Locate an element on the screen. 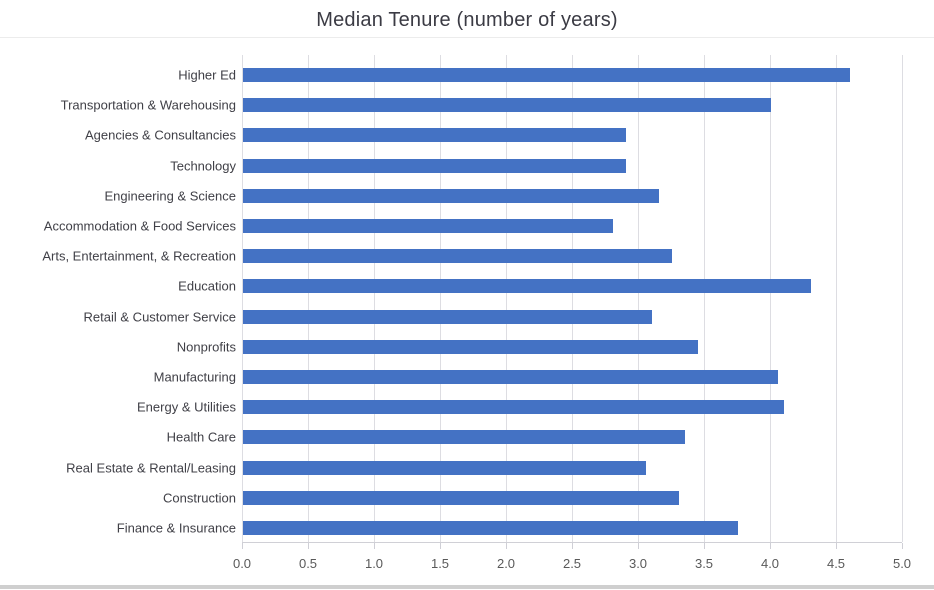 Image resolution: width=934 pixels, height=590 pixels. category-label: Accommodation & Food Services is located at coordinates (139, 226).